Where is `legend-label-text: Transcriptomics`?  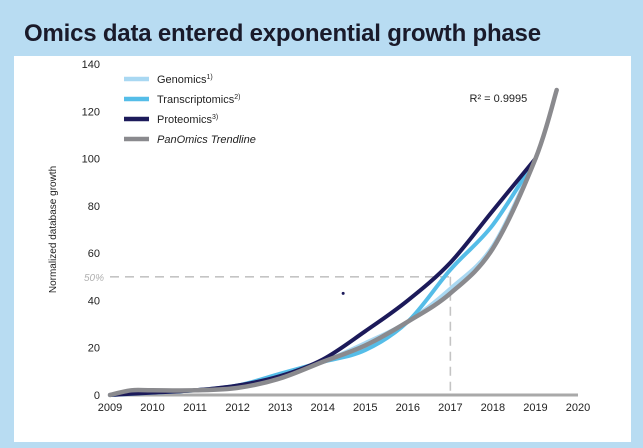 legend-label-text: Transcriptomics is located at coordinates (196, 100).